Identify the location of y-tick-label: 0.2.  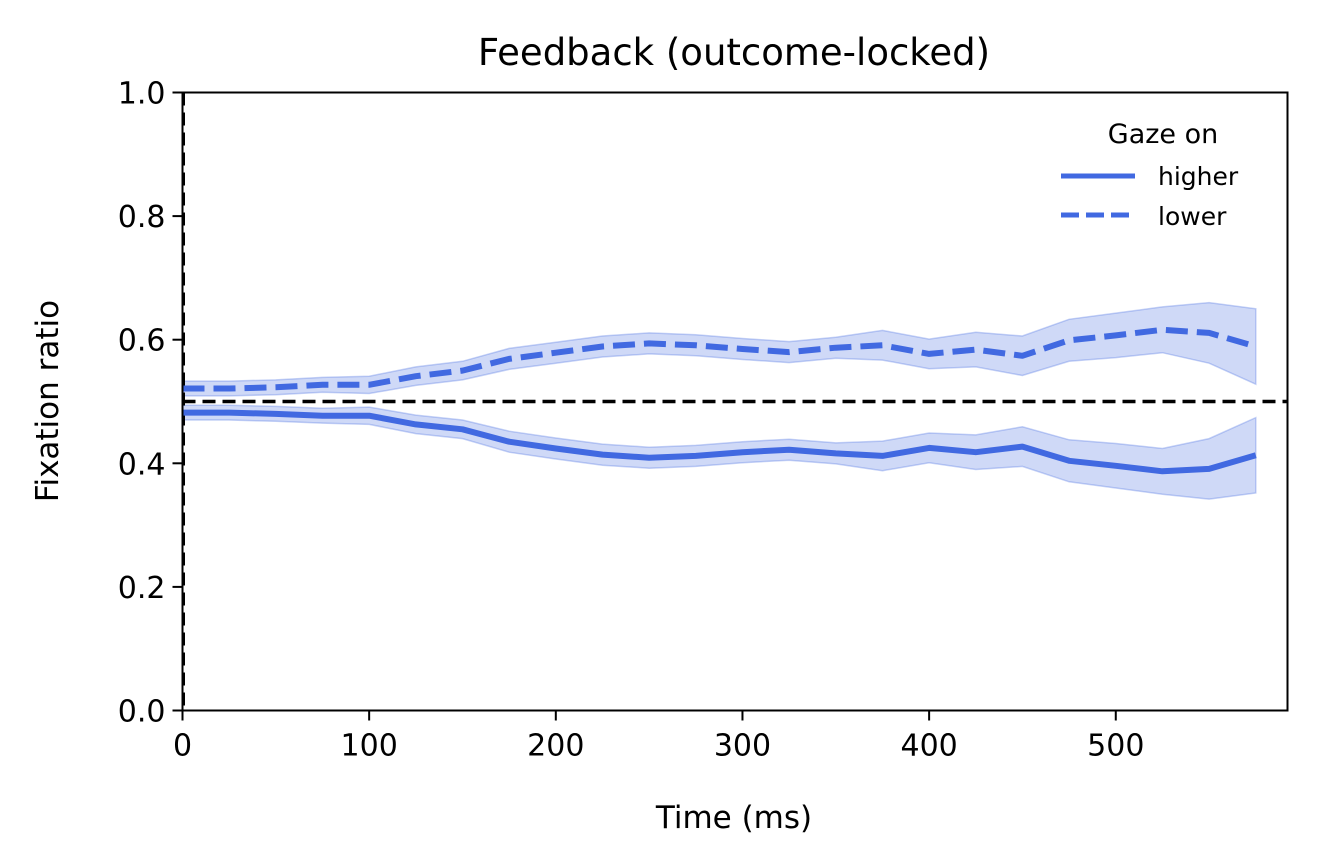
(142, 588).